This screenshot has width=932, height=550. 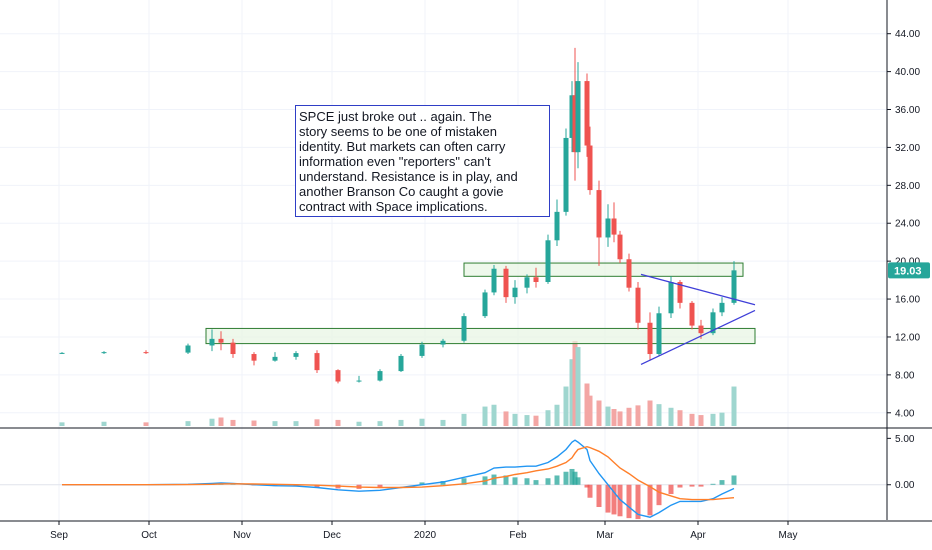 I want to click on last-price-badge, so click(x=909, y=270).